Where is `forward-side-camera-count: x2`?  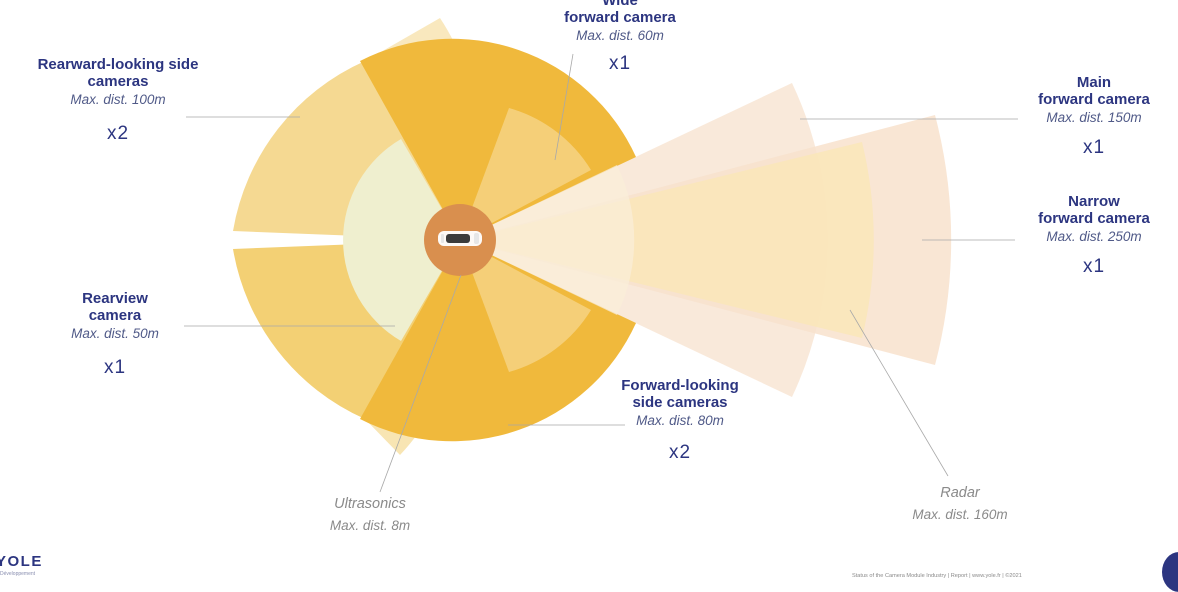 forward-side-camera-count: x2 is located at coordinates (680, 453).